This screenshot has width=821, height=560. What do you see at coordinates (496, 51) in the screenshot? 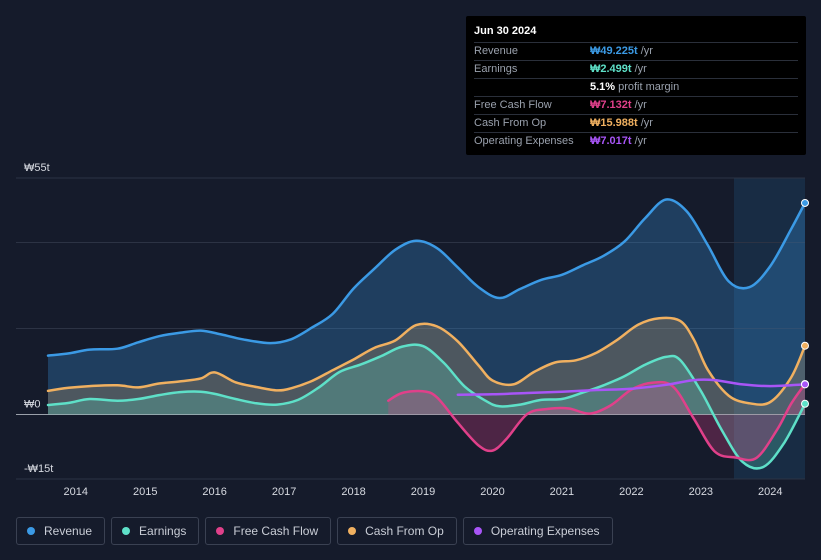
I see `tooltip-row-label: Revenue` at bounding box center [496, 51].